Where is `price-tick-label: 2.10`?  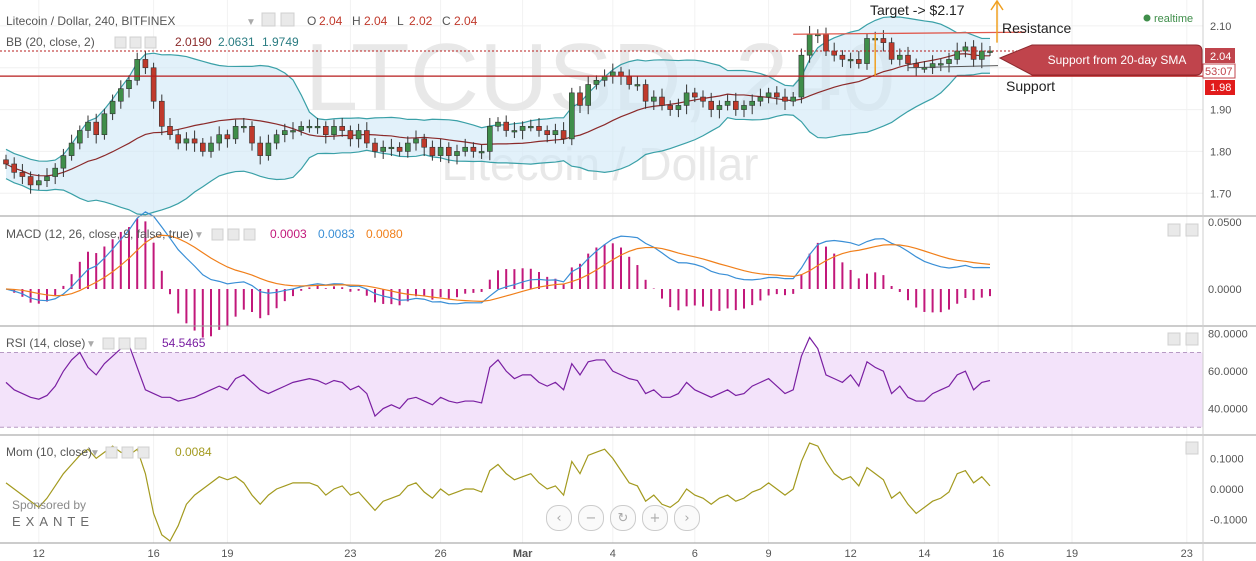
price-tick-label: 2.10 is located at coordinates (1220, 27).